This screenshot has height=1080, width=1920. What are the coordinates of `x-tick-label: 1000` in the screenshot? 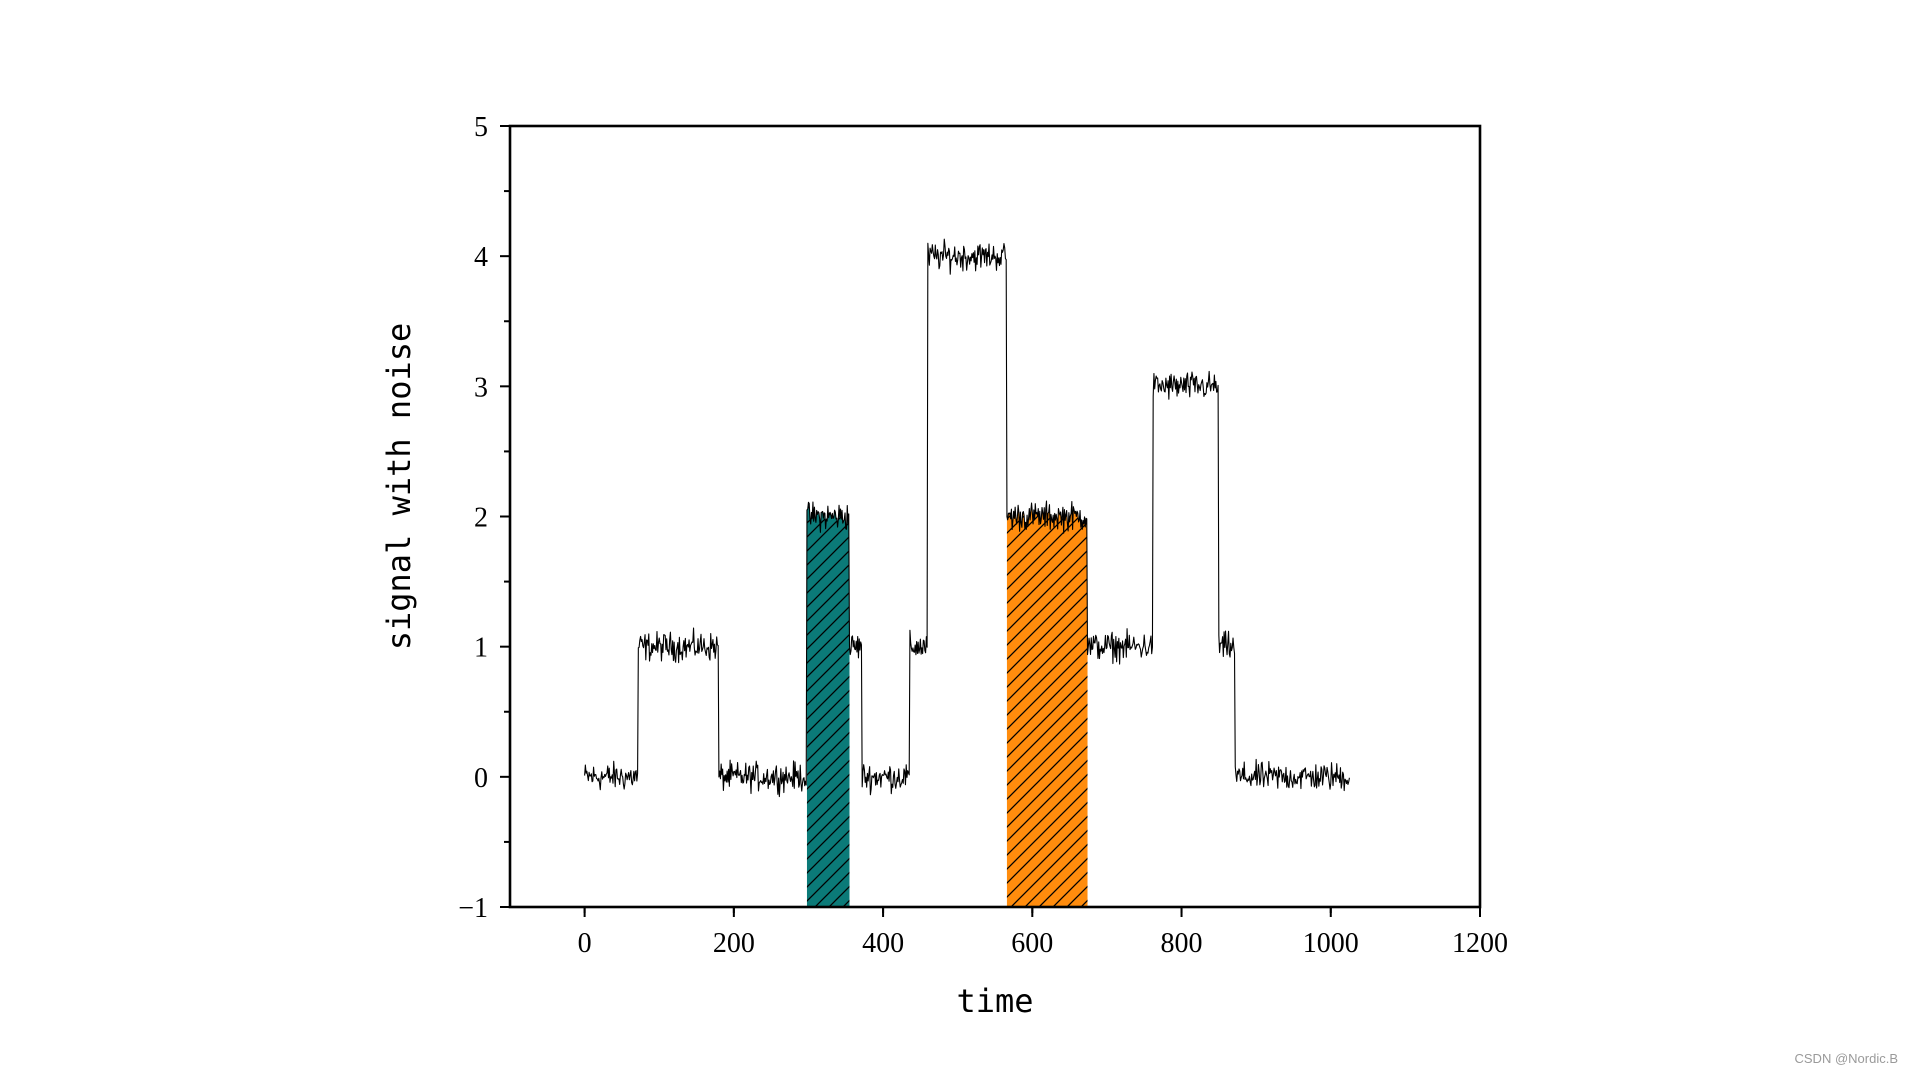 It's located at (1331, 943).